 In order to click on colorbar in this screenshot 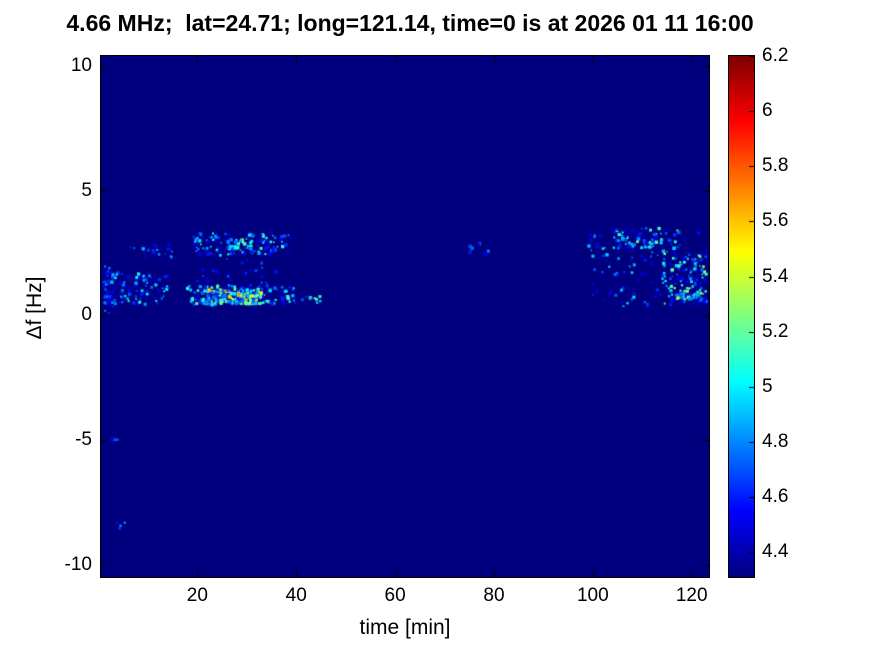, I will do `click(741, 316)`.